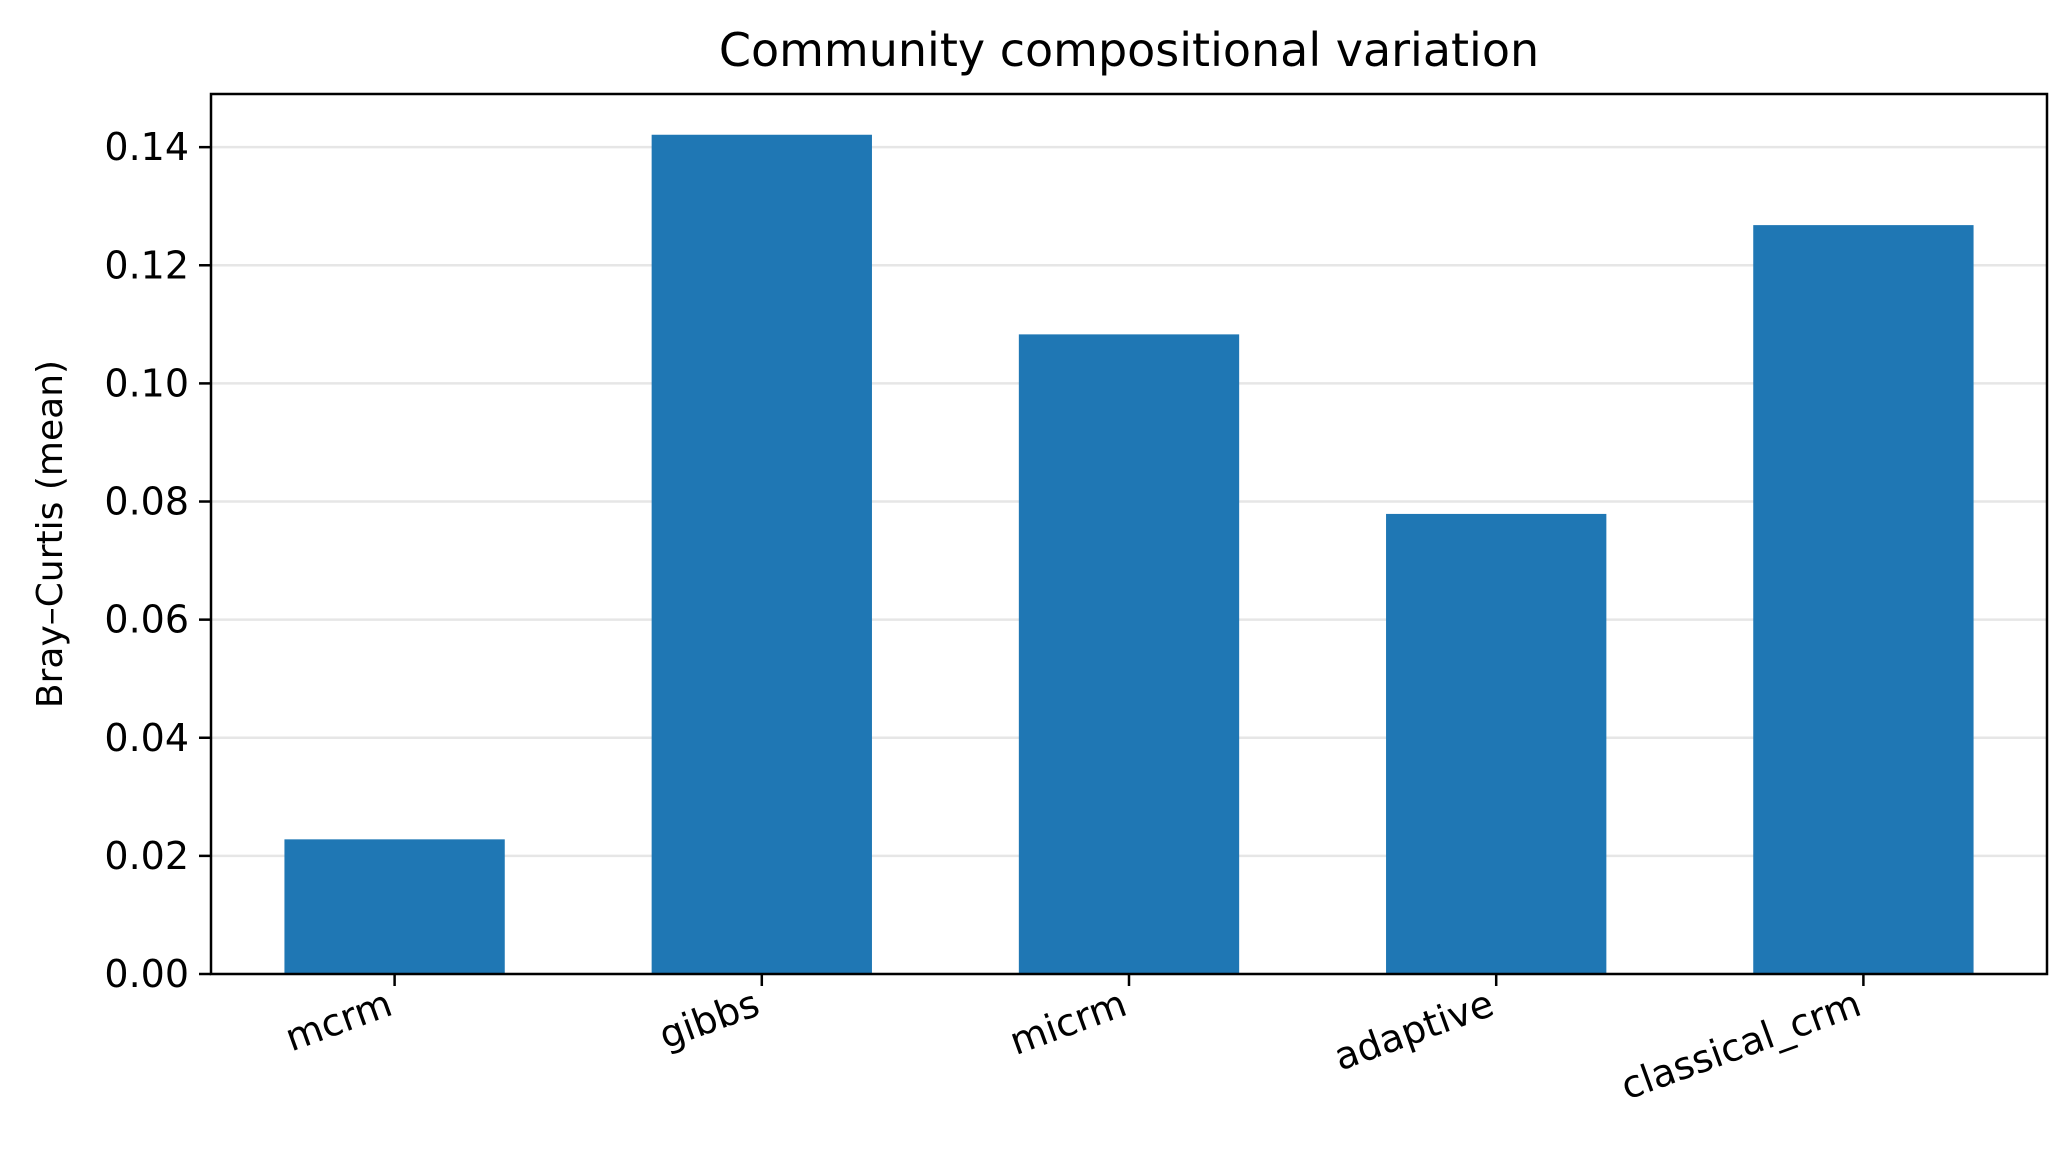 Image resolution: width=2070 pixels, height=1171 pixels. What do you see at coordinates (1068, 1022) in the screenshot?
I see `x-tick-label: micrm` at bounding box center [1068, 1022].